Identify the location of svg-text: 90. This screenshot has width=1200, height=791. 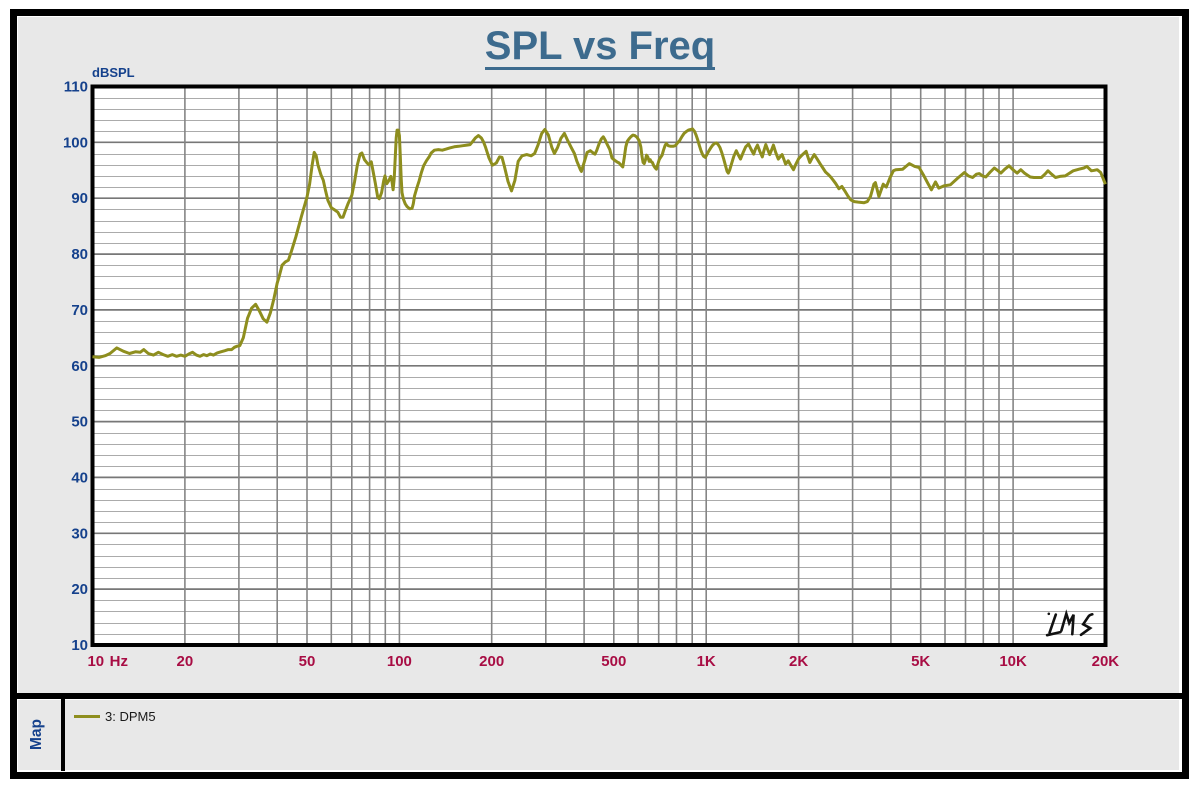
(79, 198).